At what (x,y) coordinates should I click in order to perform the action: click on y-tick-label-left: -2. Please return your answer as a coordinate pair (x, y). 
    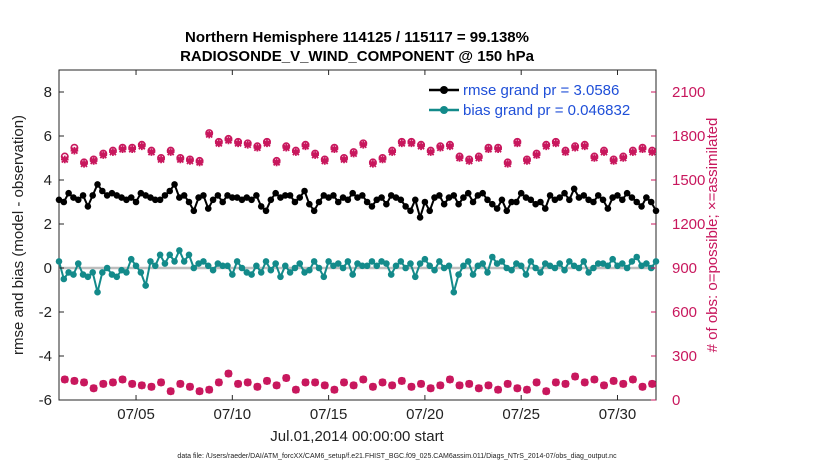
    Looking at the image, I should click on (45, 312).